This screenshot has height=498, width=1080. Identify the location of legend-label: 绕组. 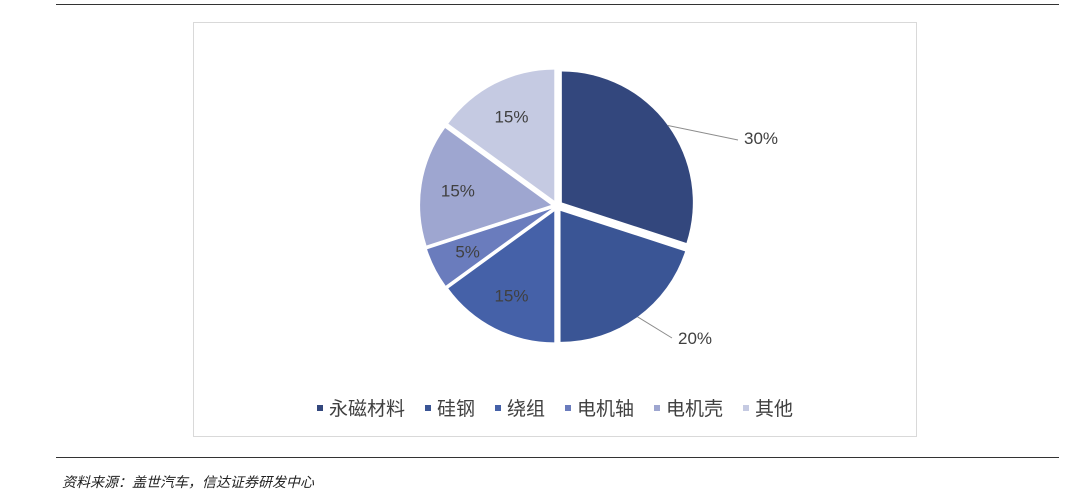
(525, 409).